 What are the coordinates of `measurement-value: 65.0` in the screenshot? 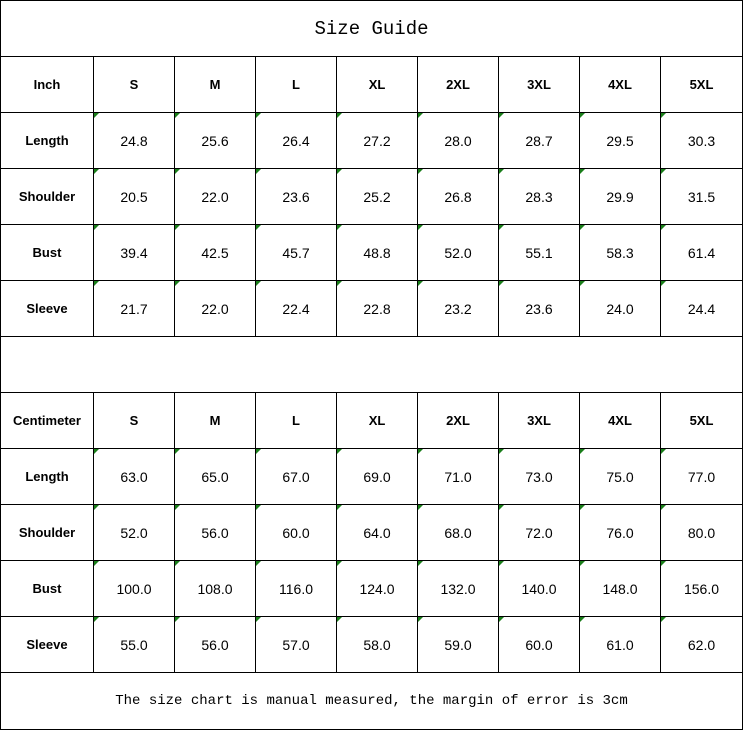 It's located at (215, 476).